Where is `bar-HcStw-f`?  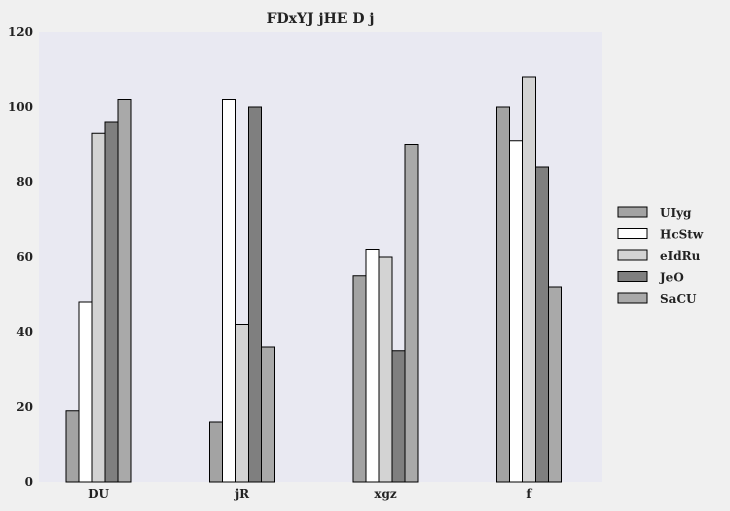 bar-HcStw-f is located at coordinates (516, 311).